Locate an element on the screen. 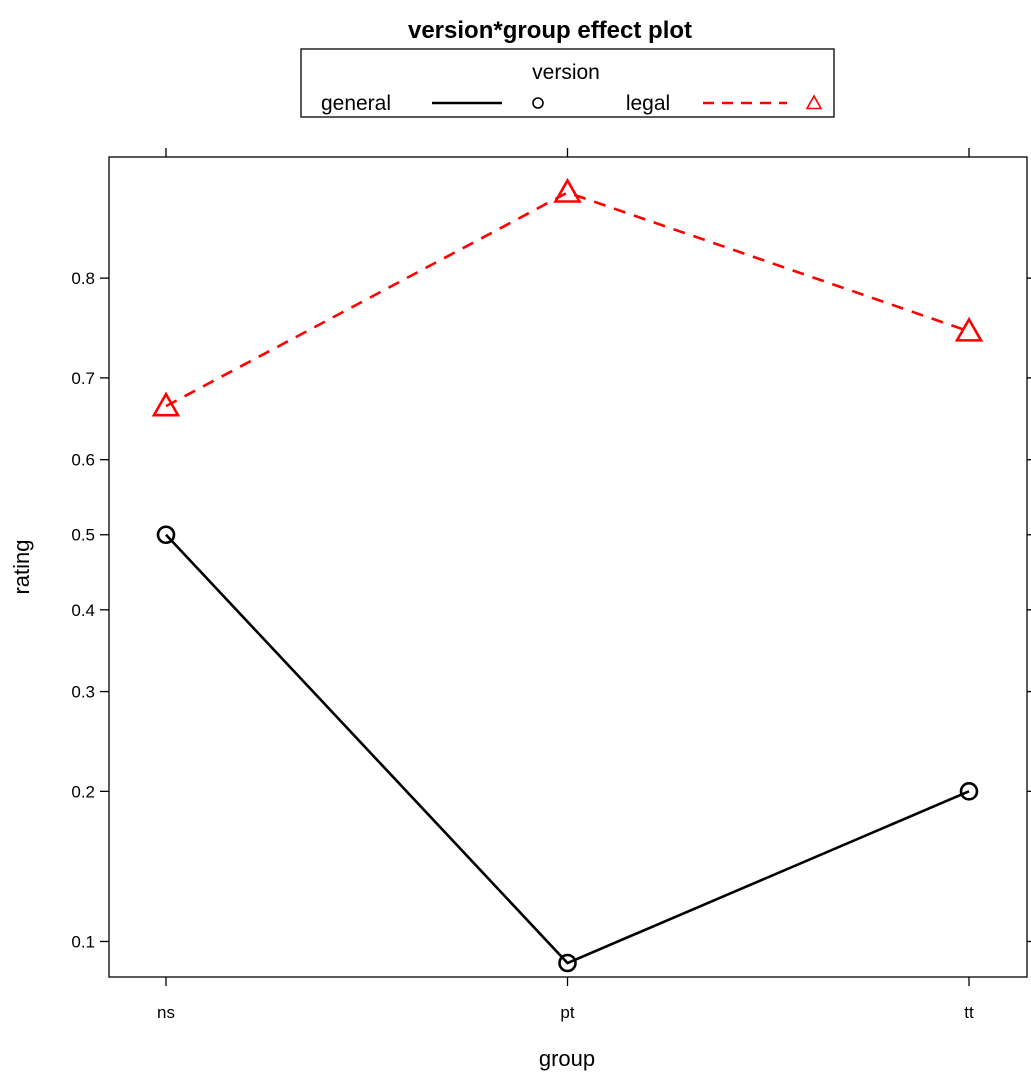 The image size is (1031, 1075). legend-circle-marker is located at coordinates (538, 103).